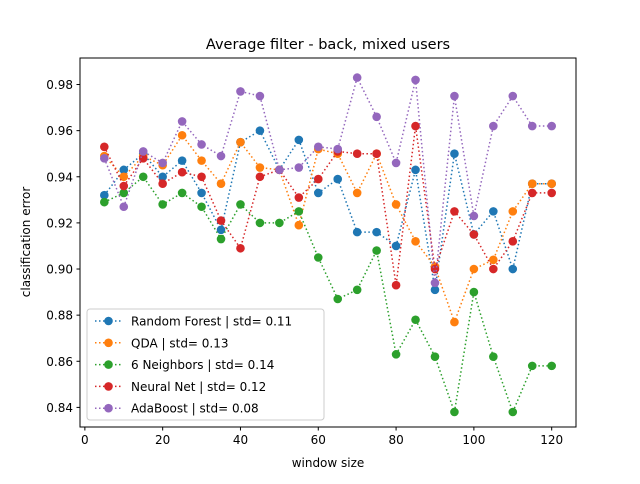 The width and height of the screenshot is (640, 484). I want to click on legend-entry: Random Forest | std= 0.11, so click(193, 322).